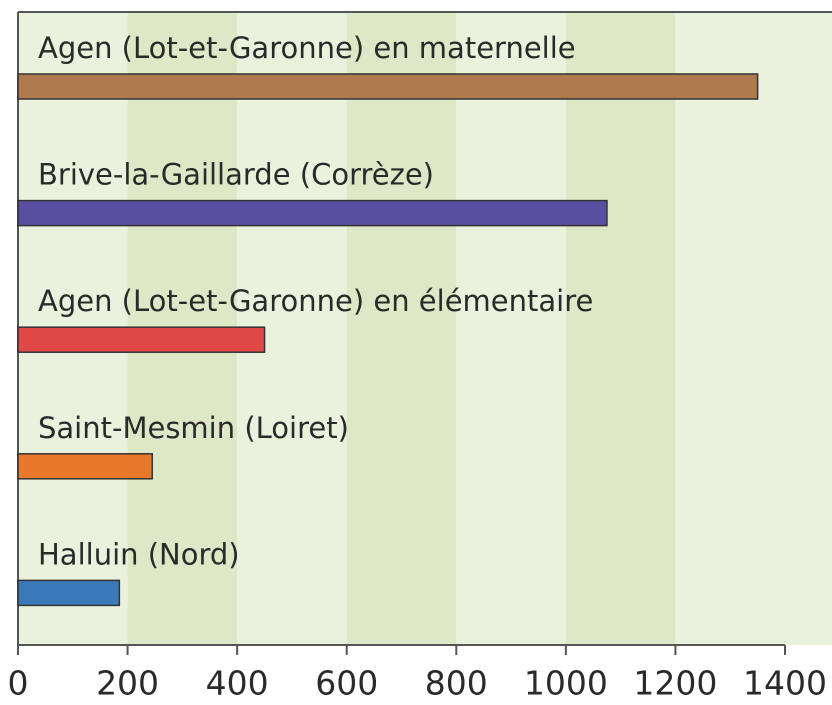 This screenshot has width=832, height=705. Describe the element at coordinates (307, 48) in the screenshot. I see `category-label: Agen (Lot-et-Garonne) en maternelle` at that location.